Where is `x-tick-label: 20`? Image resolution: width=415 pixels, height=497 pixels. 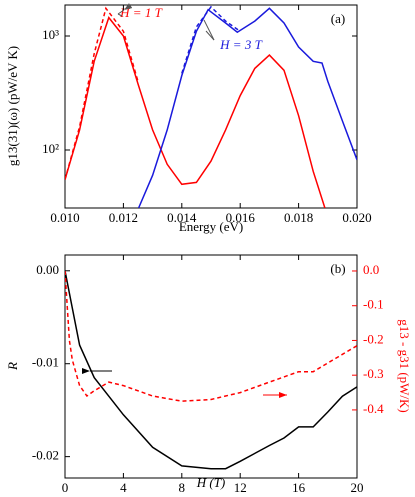 x-tick-label: 20 is located at coordinates (357, 486).